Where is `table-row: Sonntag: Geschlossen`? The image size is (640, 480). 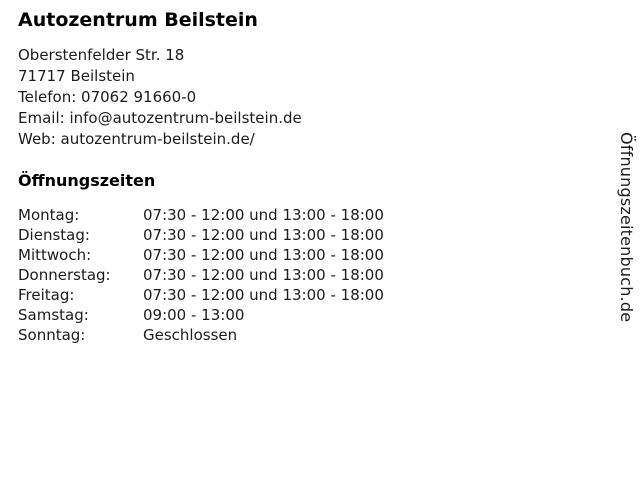
table-row: Sonntag: Geschlossen is located at coordinates (298, 335).